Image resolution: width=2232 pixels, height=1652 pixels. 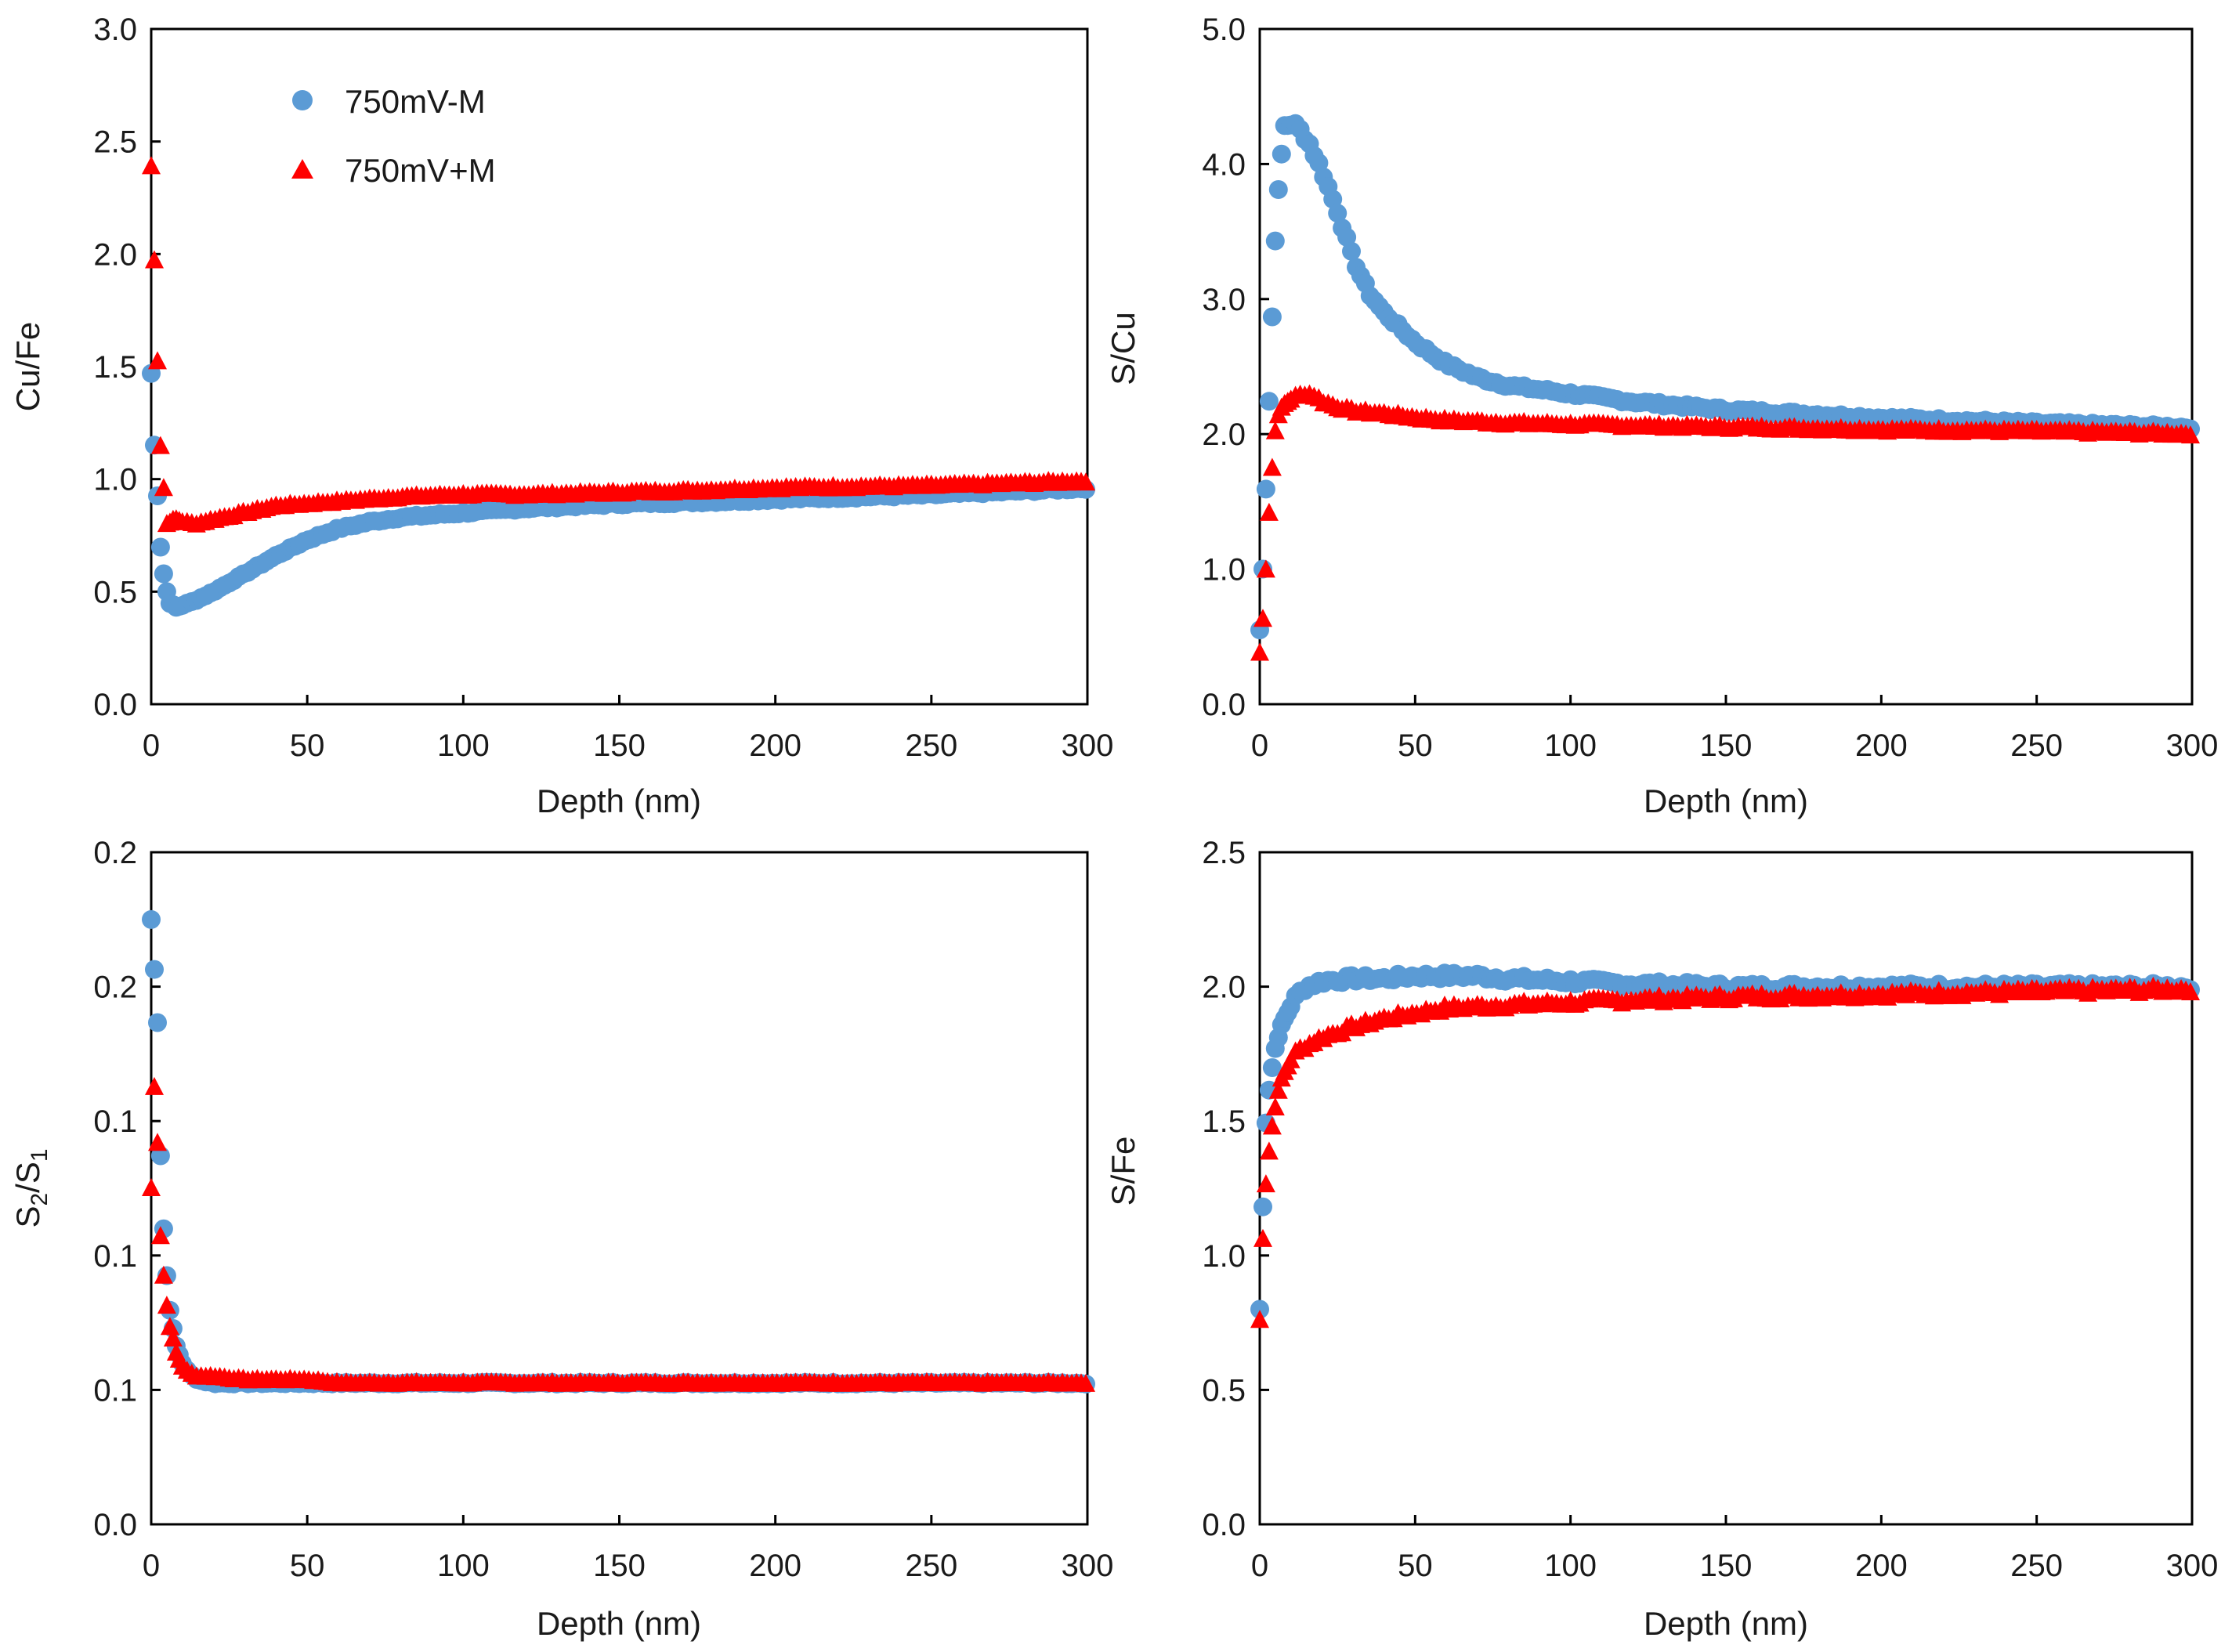 What do you see at coordinates (1224, 1189) in the screenshot?
I see `y-tick-labels: 0.0 0.5 1.0 1.5 2.0 2.5` at bounding box center [1224, 1189].